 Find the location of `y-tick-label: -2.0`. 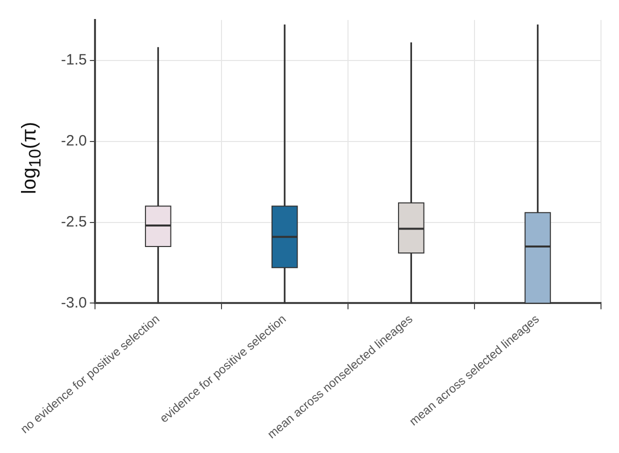

y-tick-label: -2.0 is located at coordinates (73, 141).